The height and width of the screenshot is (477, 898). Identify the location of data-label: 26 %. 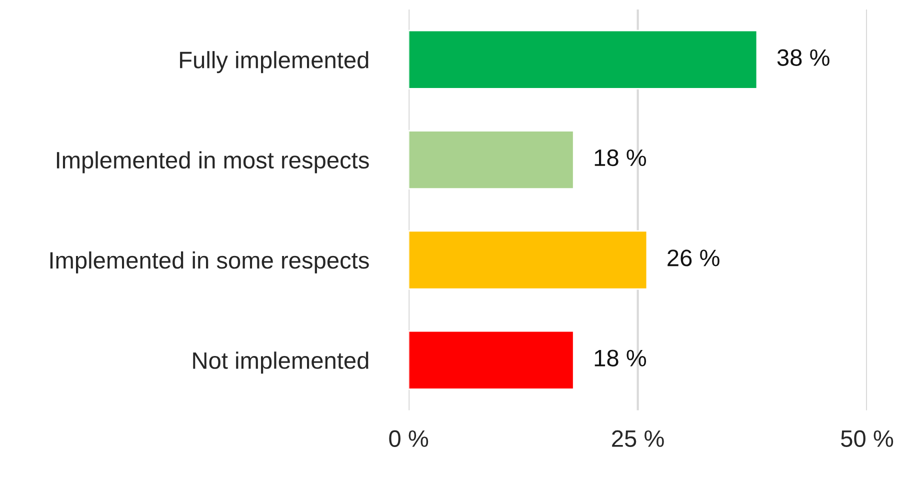
(694, 258).